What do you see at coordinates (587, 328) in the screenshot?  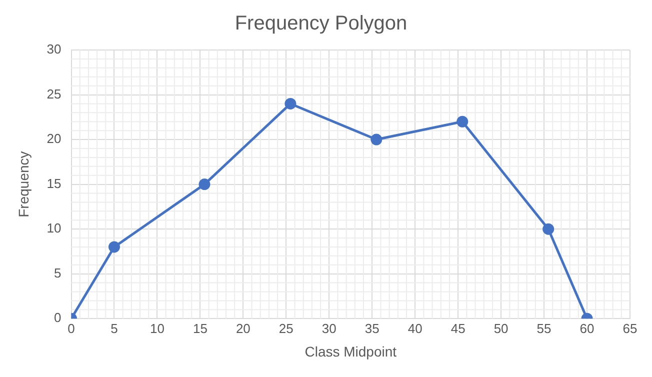 I see `x-tick-label: 60` at bounding box center [587, 328].